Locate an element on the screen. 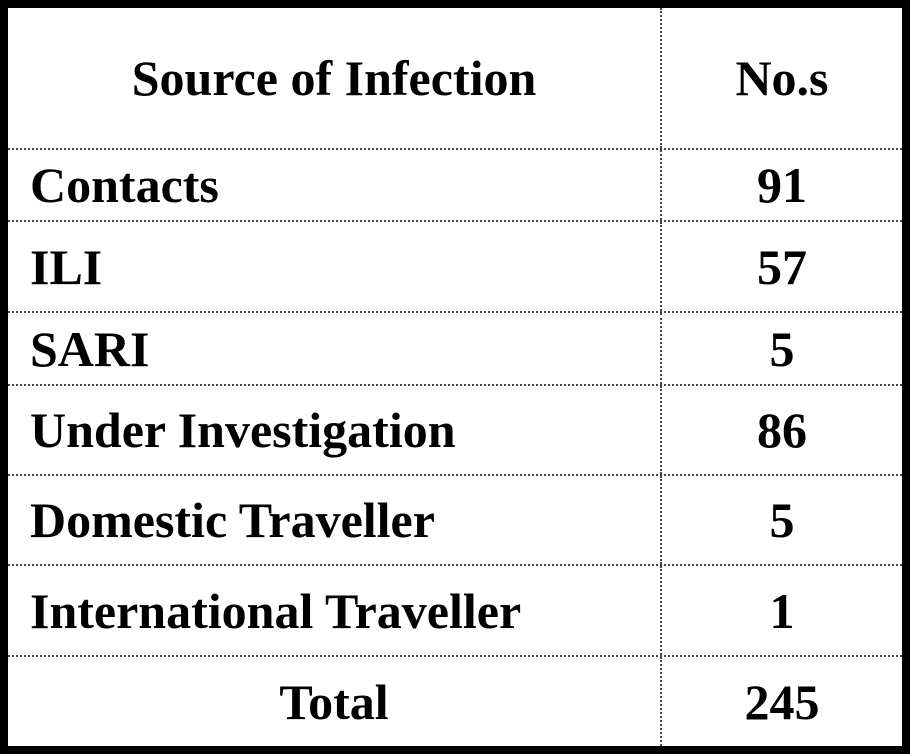 The image size is (910, 754). label-cell: Domestic Traveller is located at coordinates (232, 520).